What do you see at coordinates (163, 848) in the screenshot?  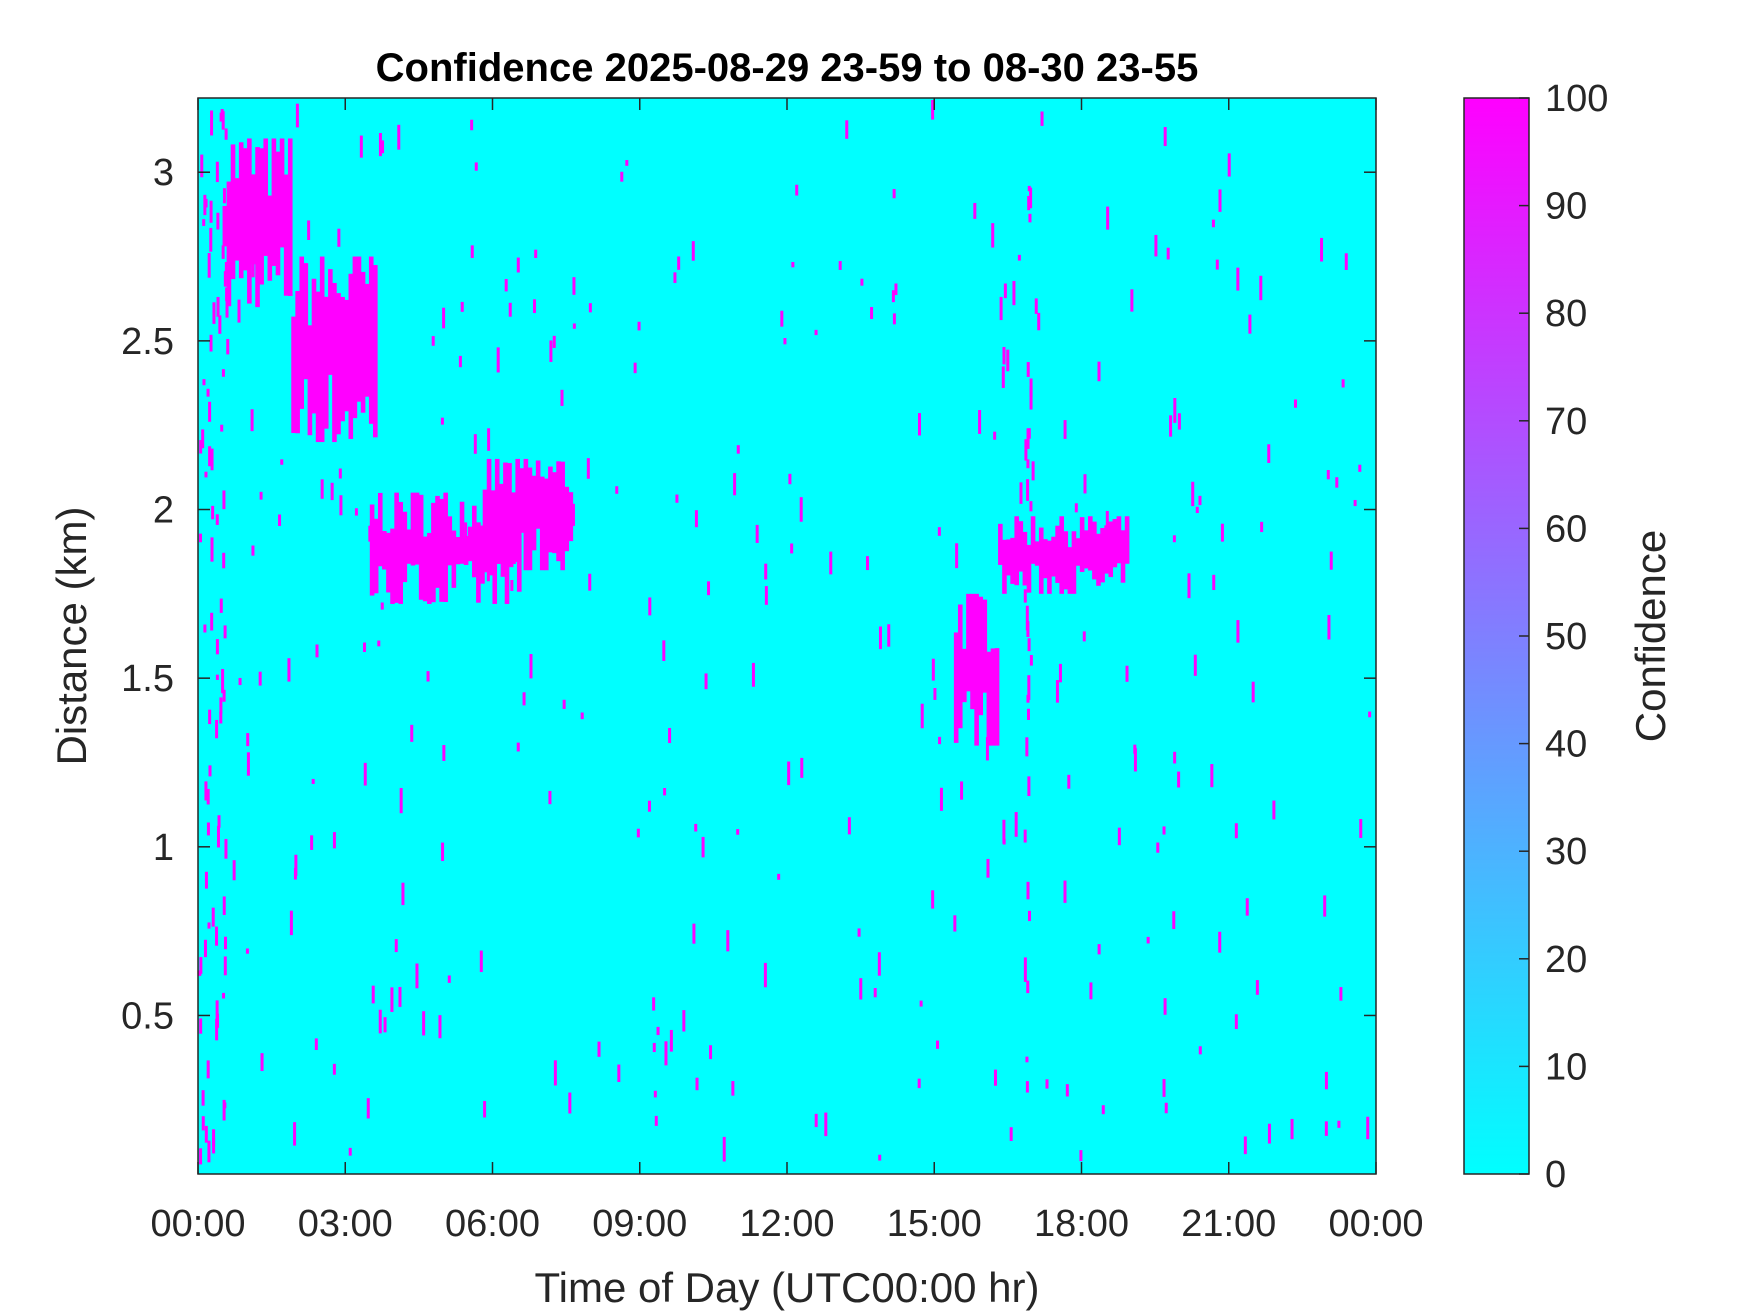 I see `y-tick-label: 1` at bounding box center [163, 848].